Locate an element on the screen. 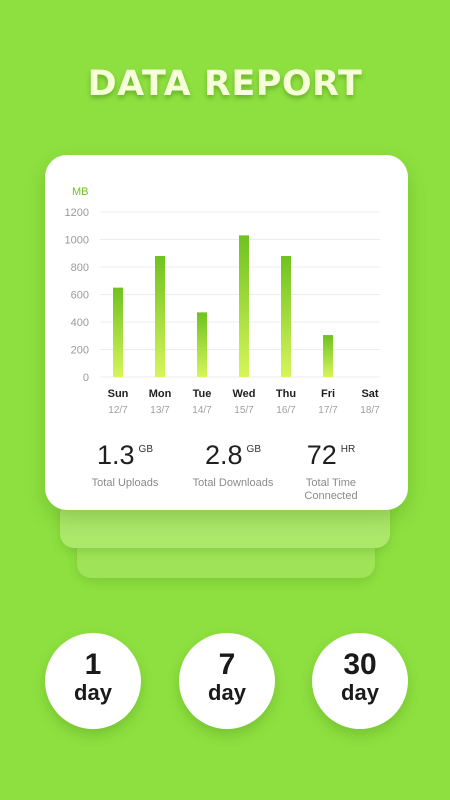 Image resolution: width=450 pixels, height=800 pixels. x-day-label: Fri is located at coordinates (328, 394).